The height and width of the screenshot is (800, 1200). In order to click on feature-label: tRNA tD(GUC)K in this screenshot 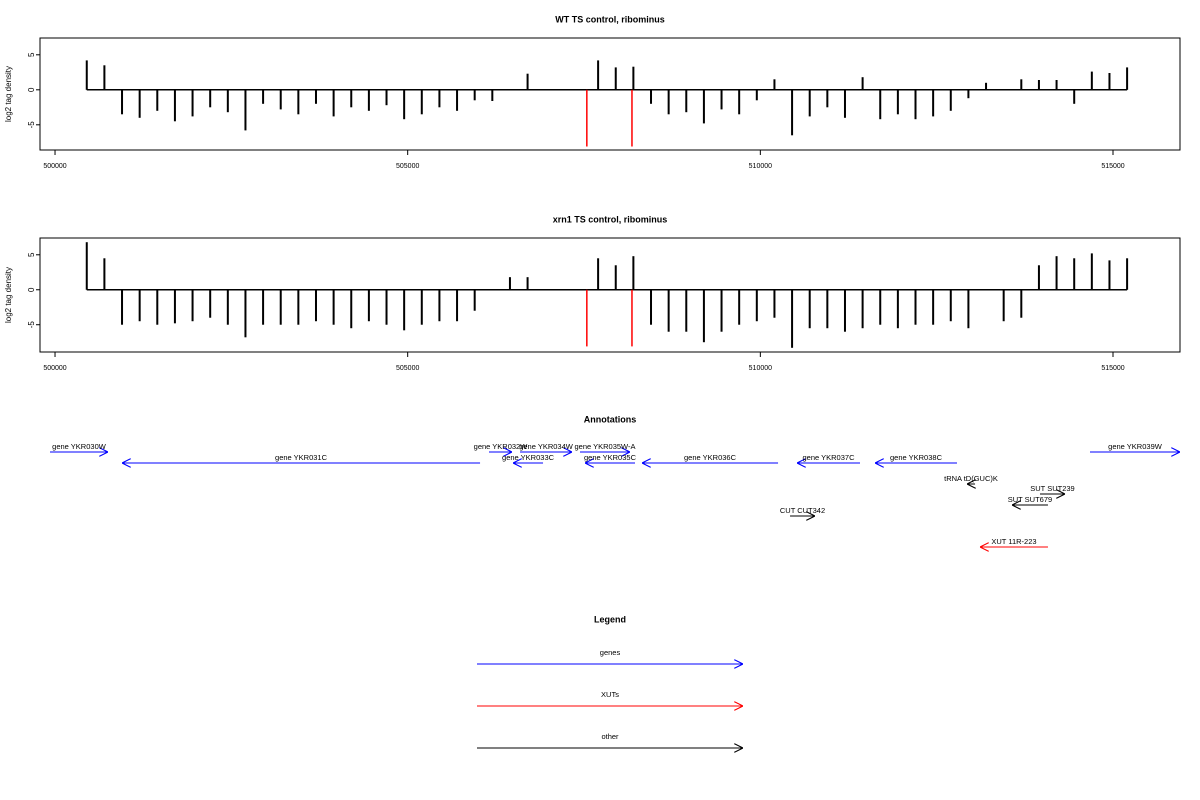, I will do `click(971, 478)`.